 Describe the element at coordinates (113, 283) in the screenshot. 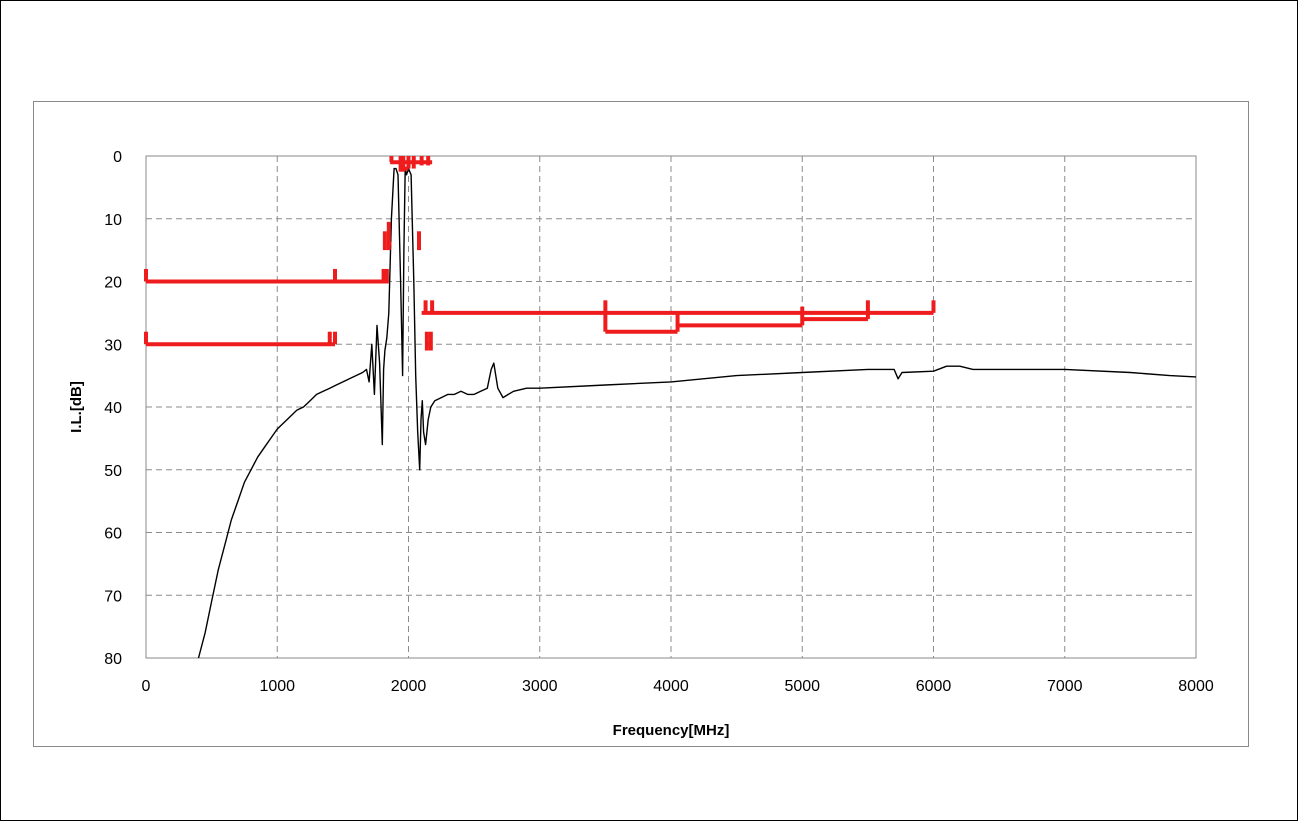

I see `y-tick-label: 20` at that location.